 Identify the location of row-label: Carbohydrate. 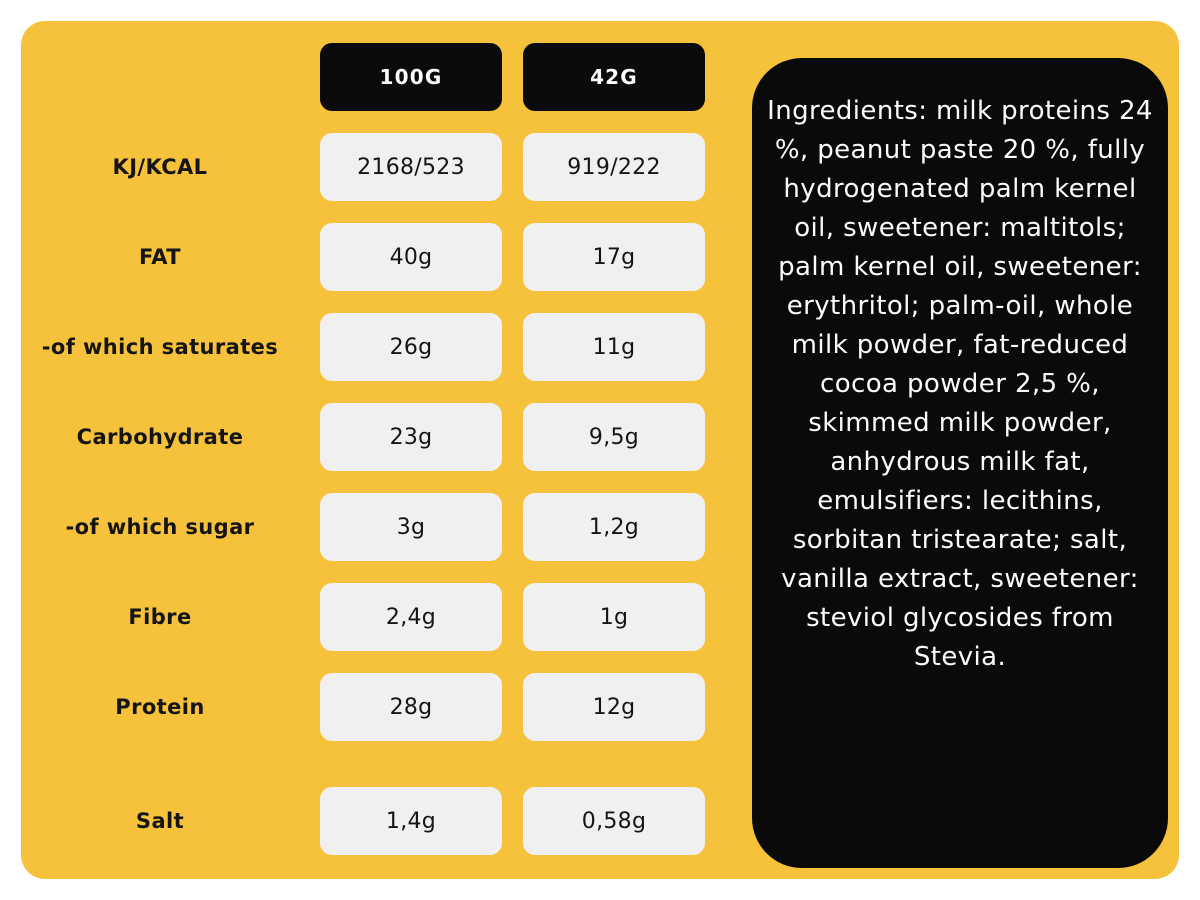
(160, 437).